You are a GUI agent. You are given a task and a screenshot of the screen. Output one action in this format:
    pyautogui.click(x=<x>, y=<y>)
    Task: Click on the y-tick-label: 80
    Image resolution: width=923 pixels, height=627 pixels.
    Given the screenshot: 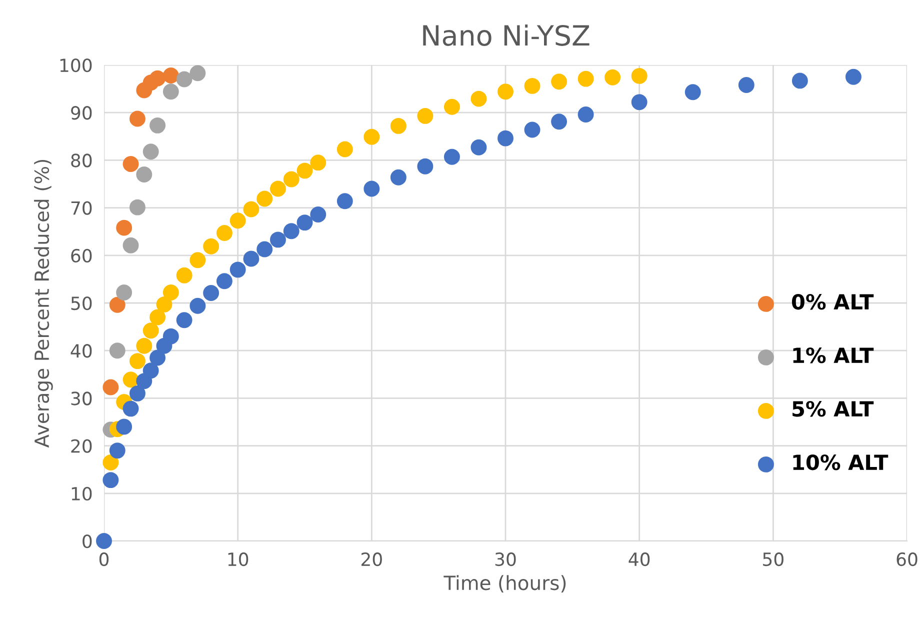 What is the action you would take?
    pyautogui.click(x=81, y=161)
    